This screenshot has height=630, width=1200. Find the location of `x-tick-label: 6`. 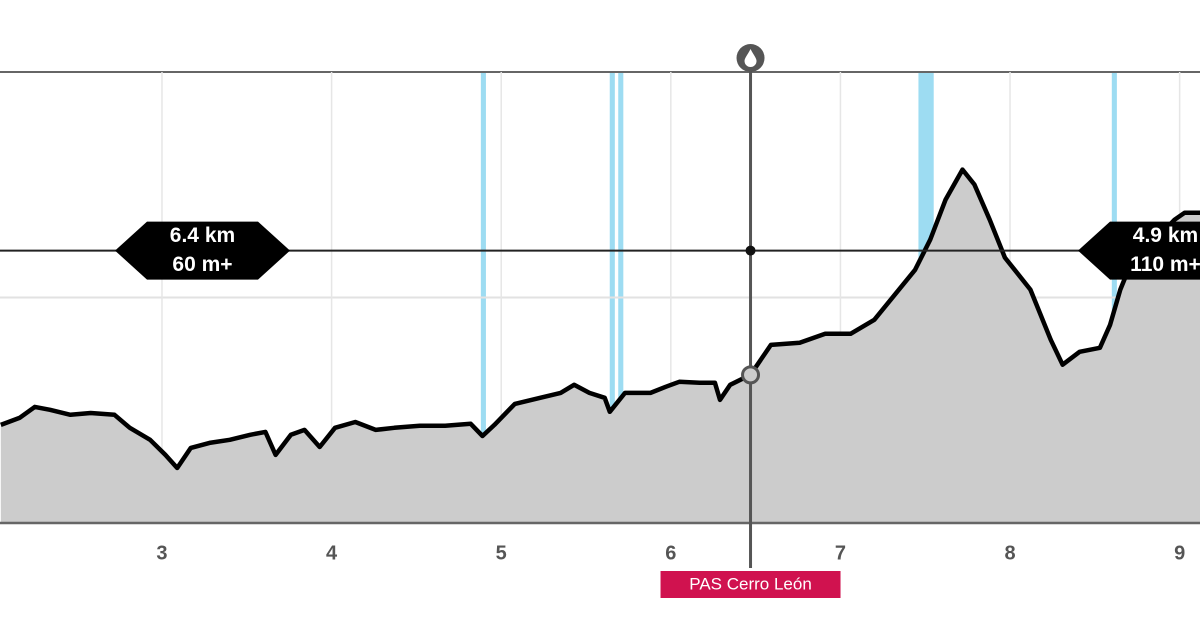

x-tick-label: 6 is located at coordinates (670, 553).